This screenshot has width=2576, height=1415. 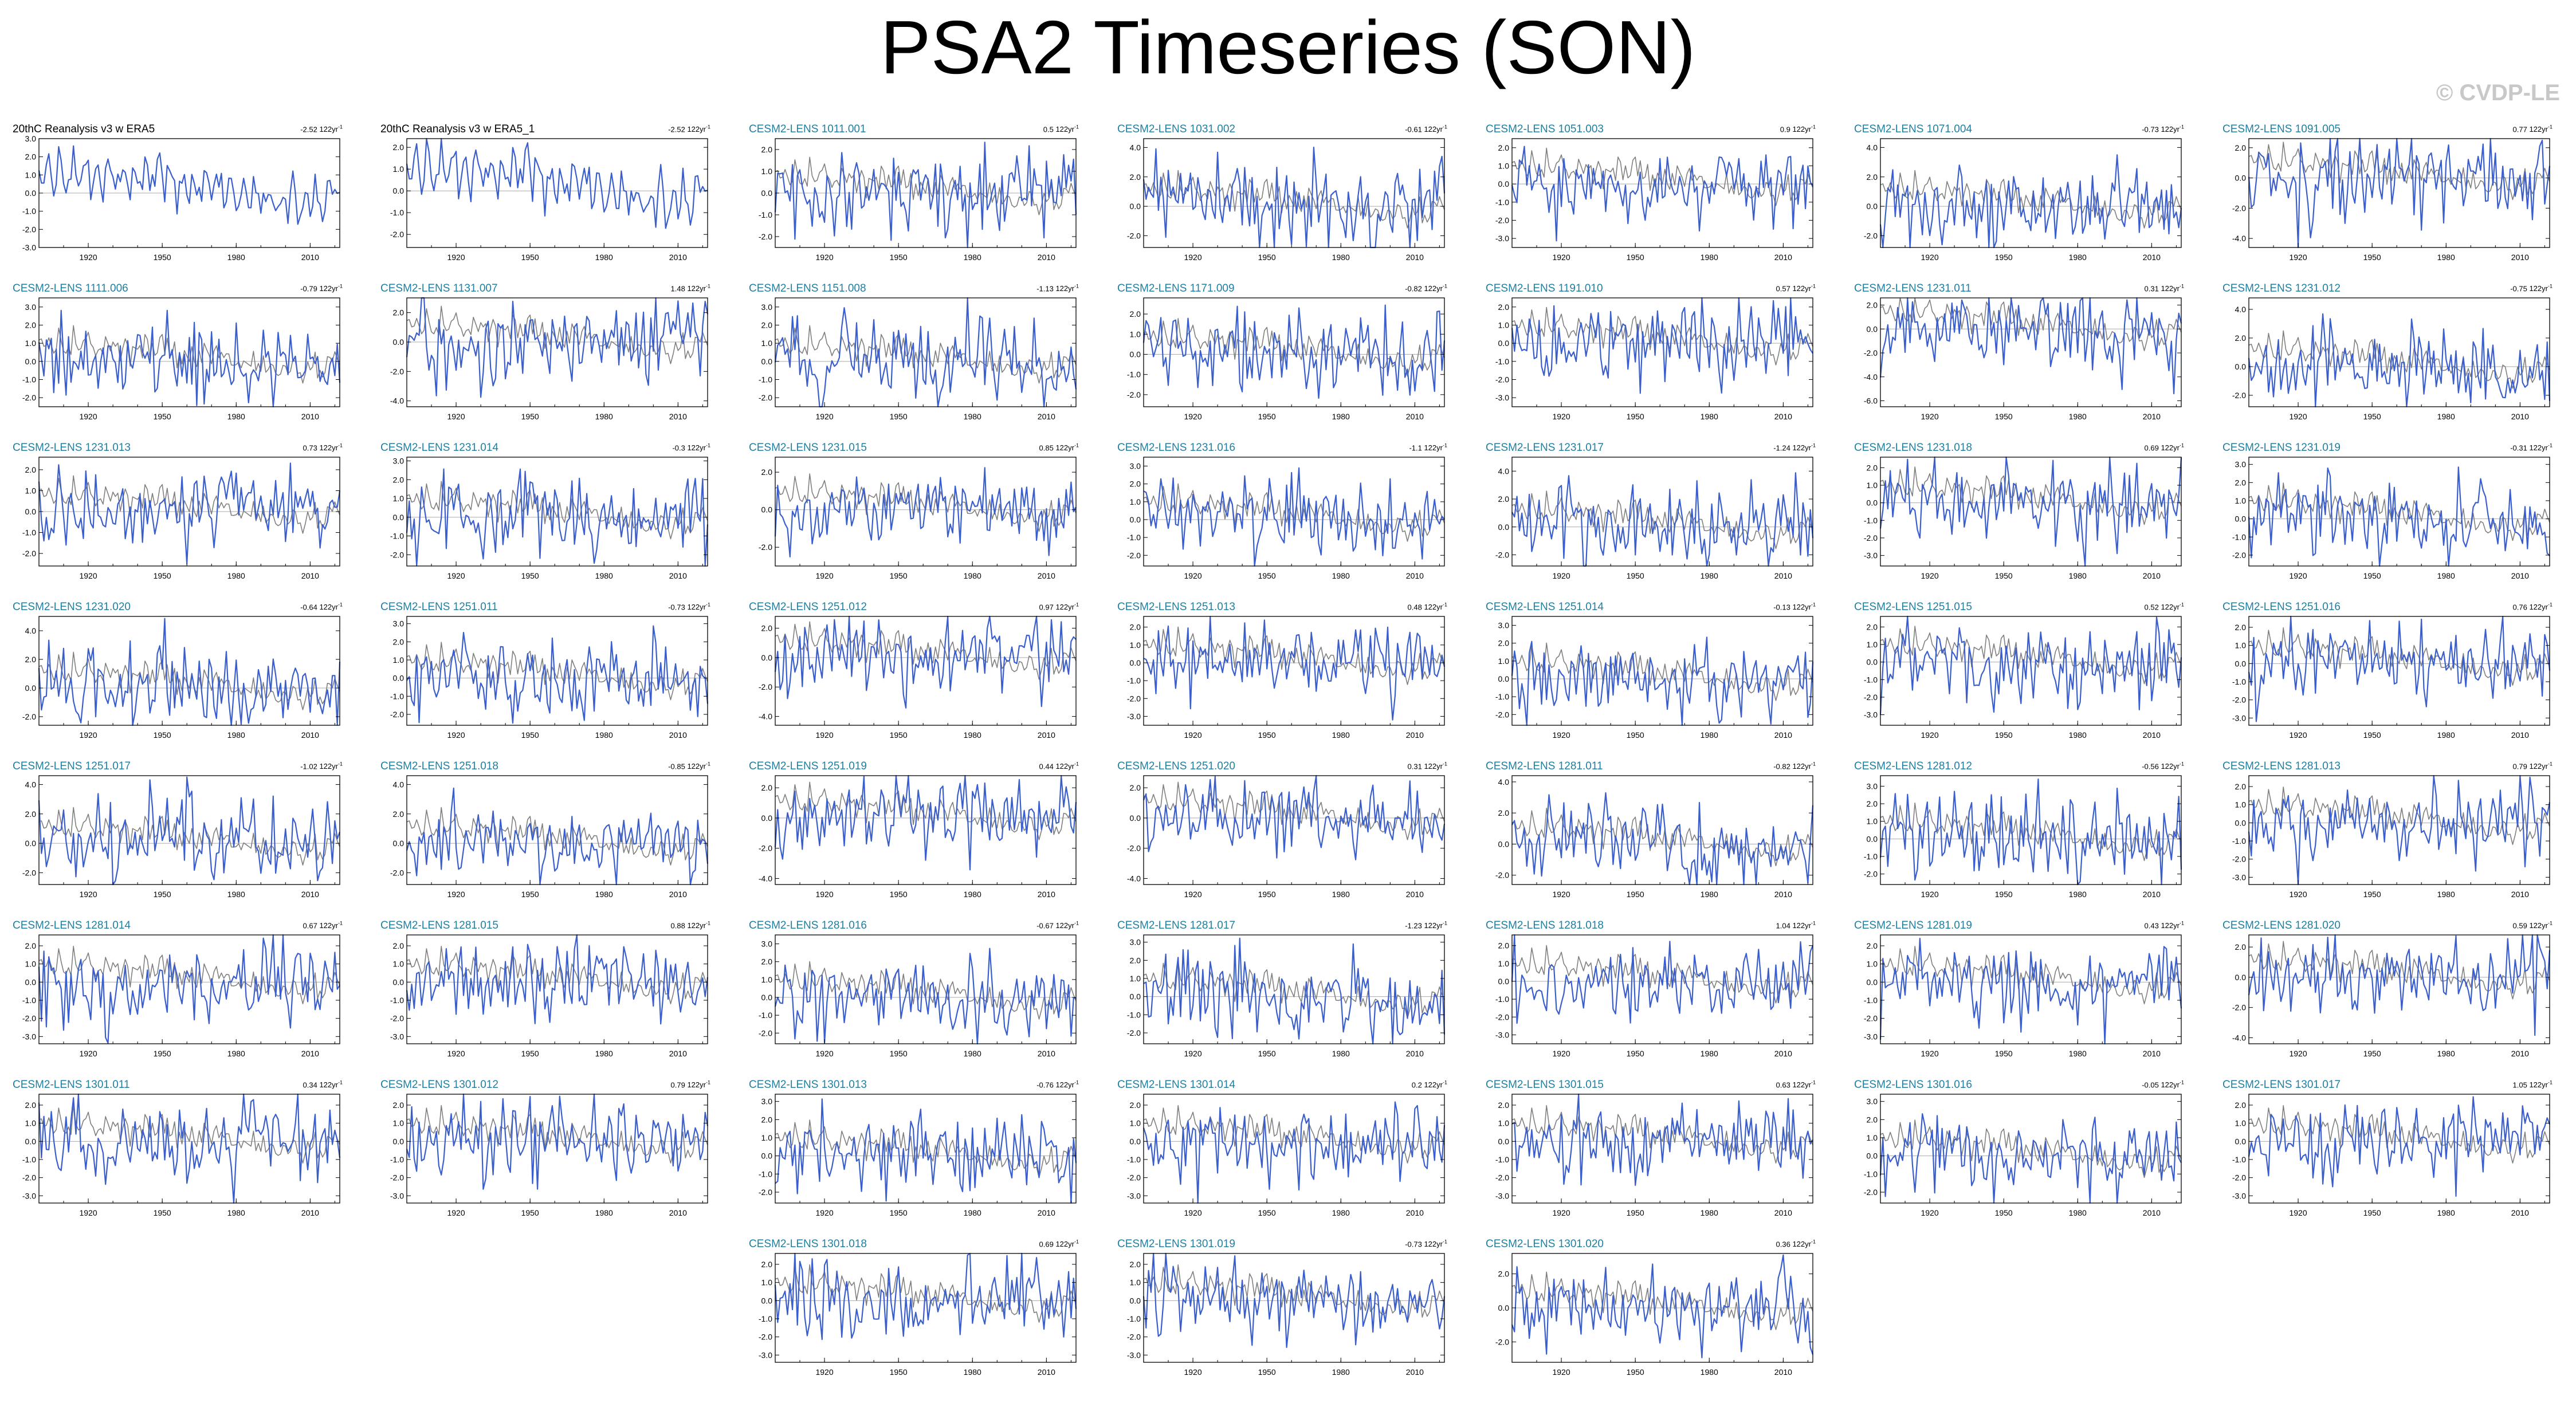 I want to click on panel-title: 20thC Reanalysis v3 w ERA5, so click(x=84, y=129).